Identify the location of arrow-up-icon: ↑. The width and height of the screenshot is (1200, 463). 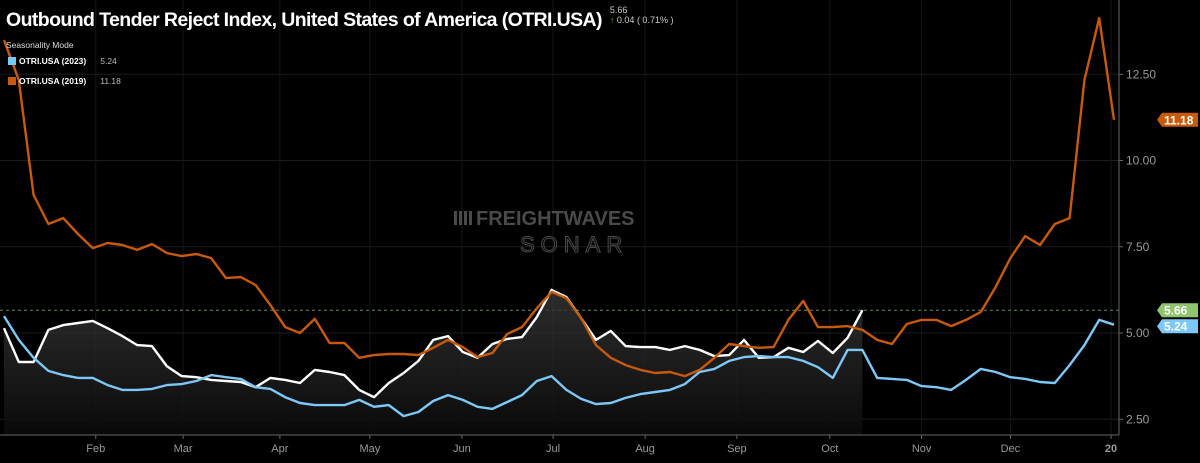
(612, 20).